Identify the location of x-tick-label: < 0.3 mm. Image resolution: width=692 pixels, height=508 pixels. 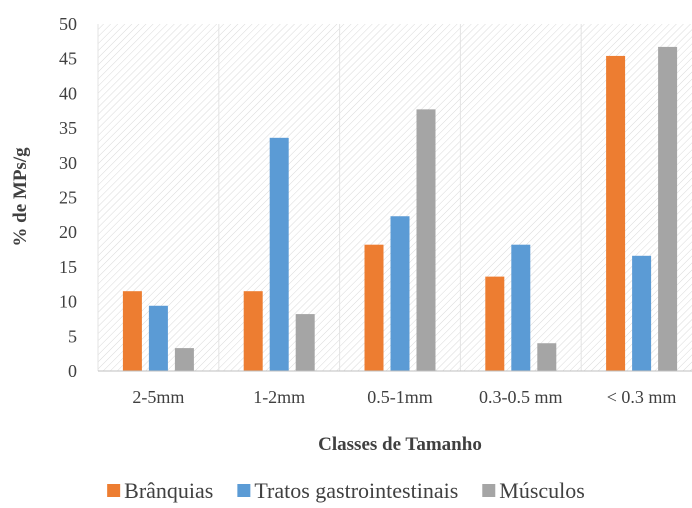
(642, 397).